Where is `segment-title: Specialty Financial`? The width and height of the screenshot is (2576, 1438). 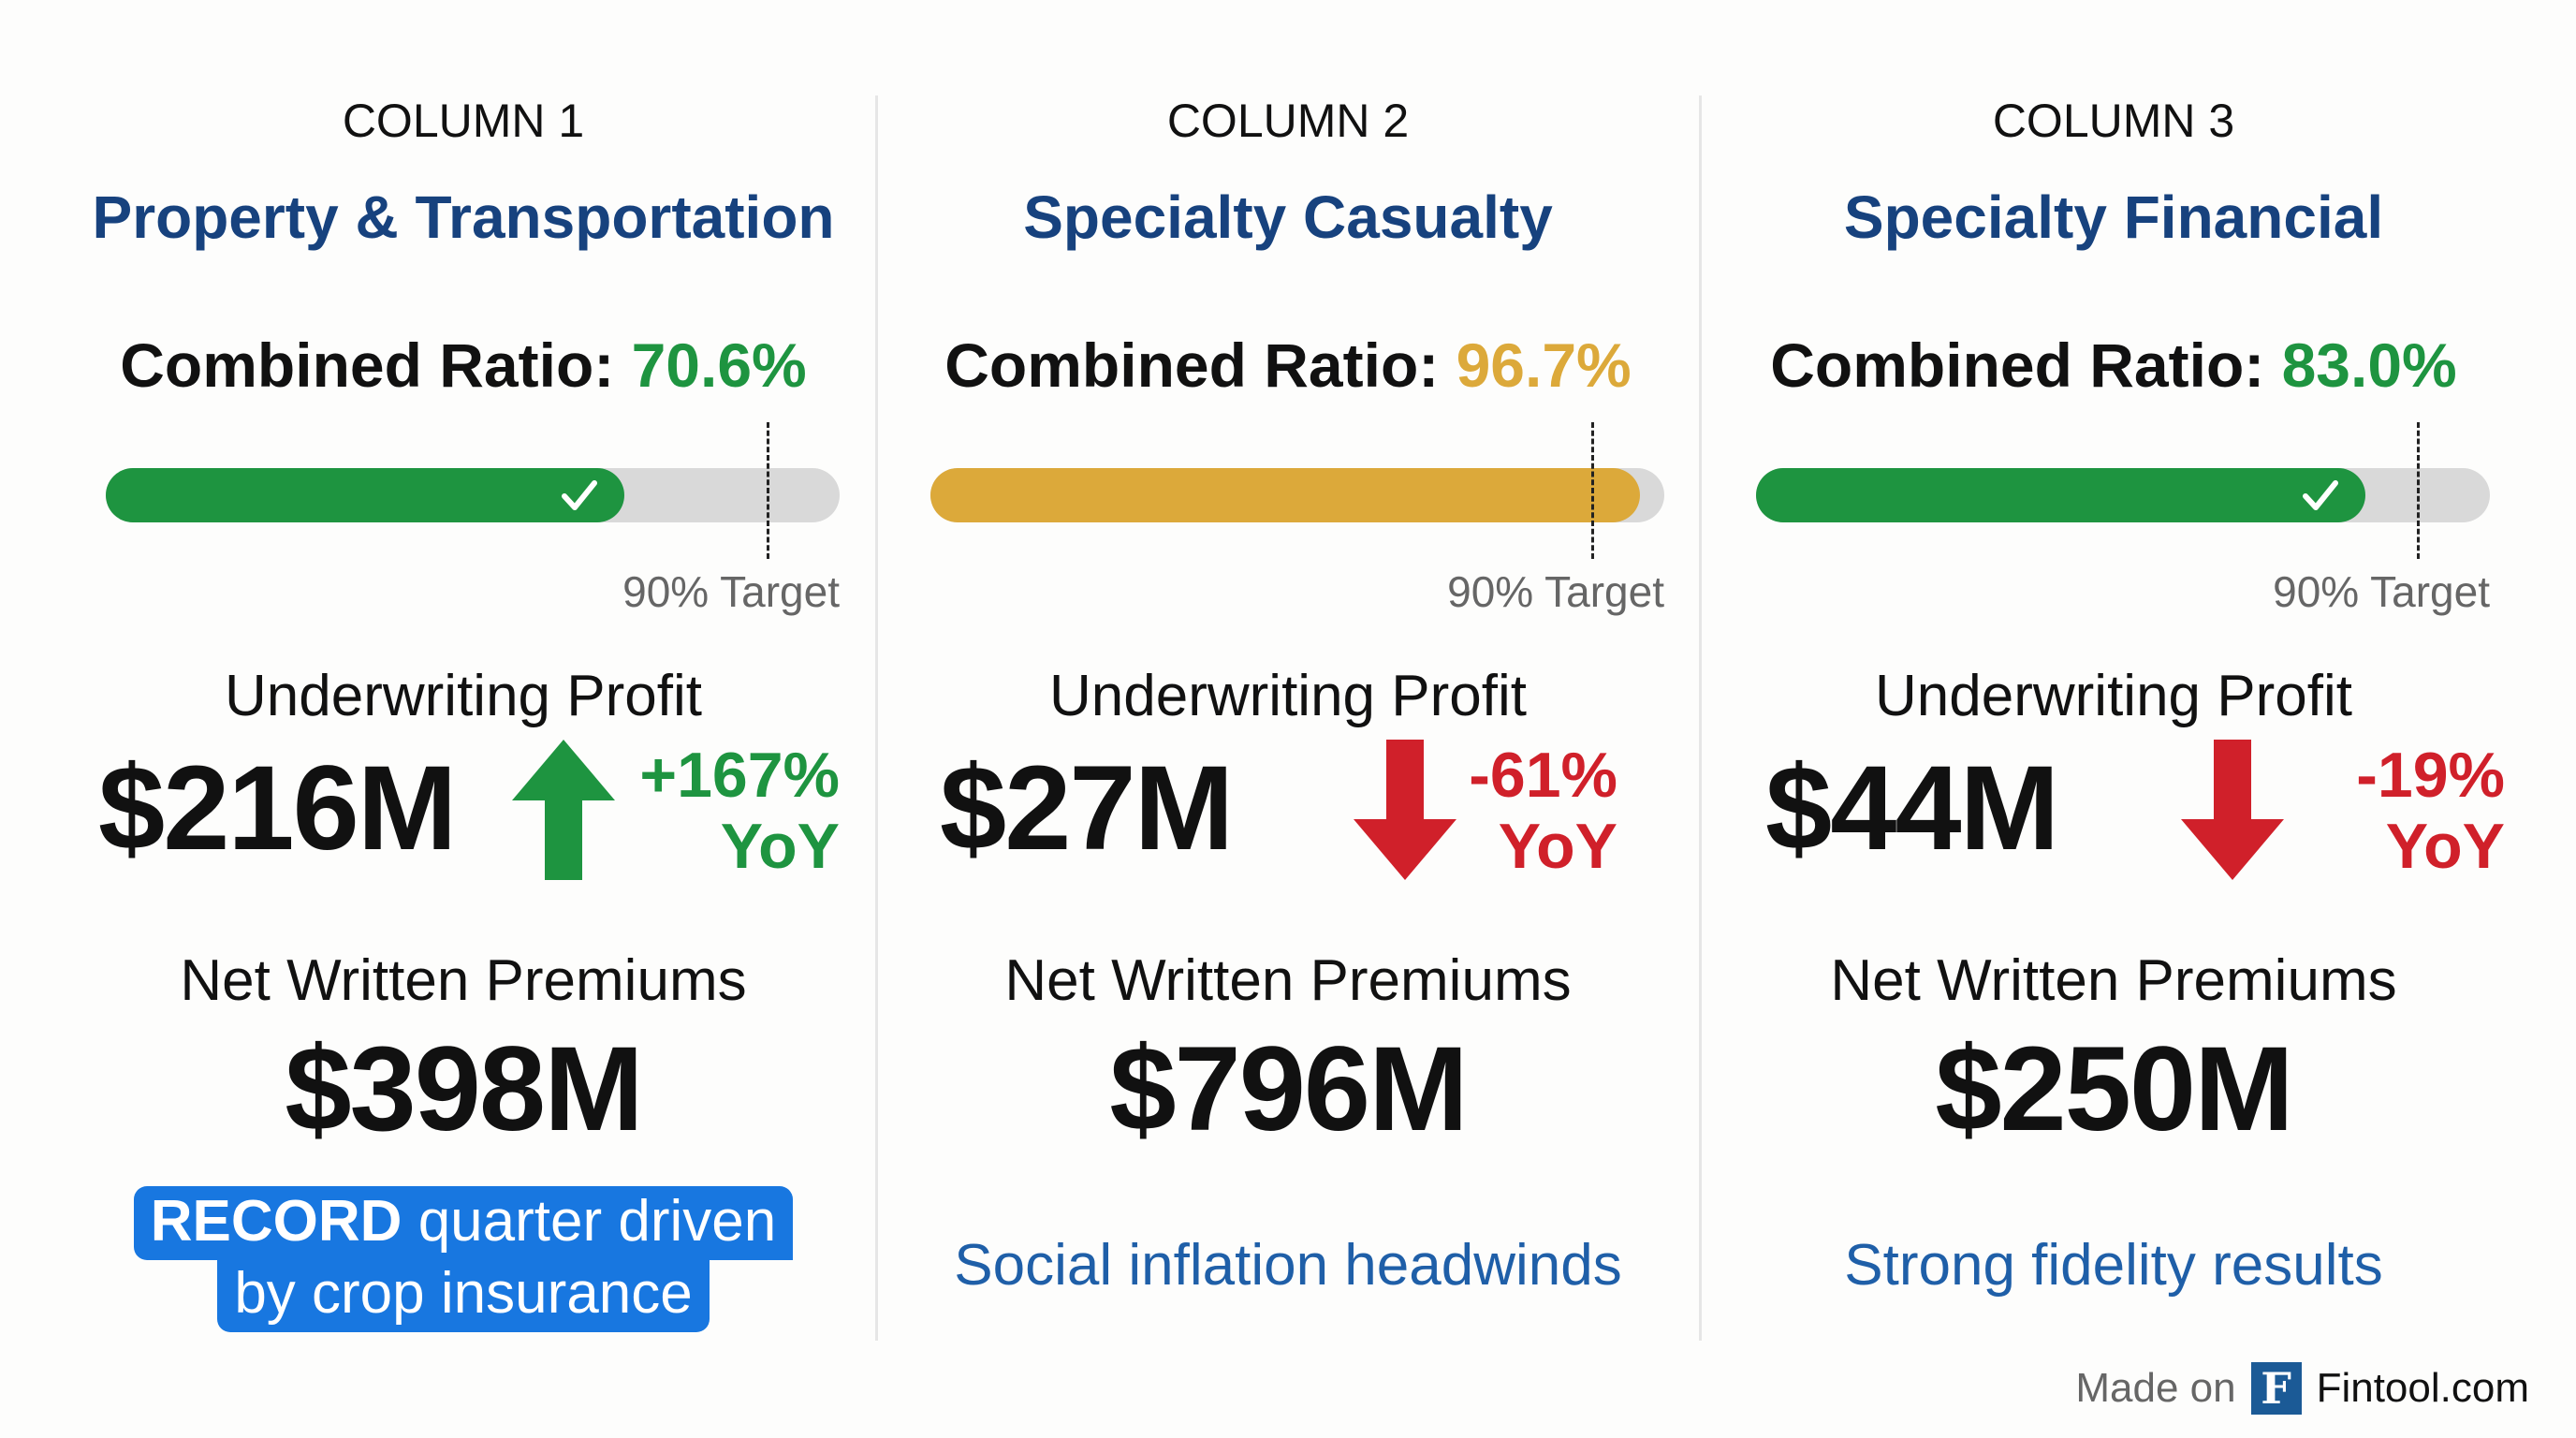 segment-title: Specialty Financial is located at coordinates (2113, 217).